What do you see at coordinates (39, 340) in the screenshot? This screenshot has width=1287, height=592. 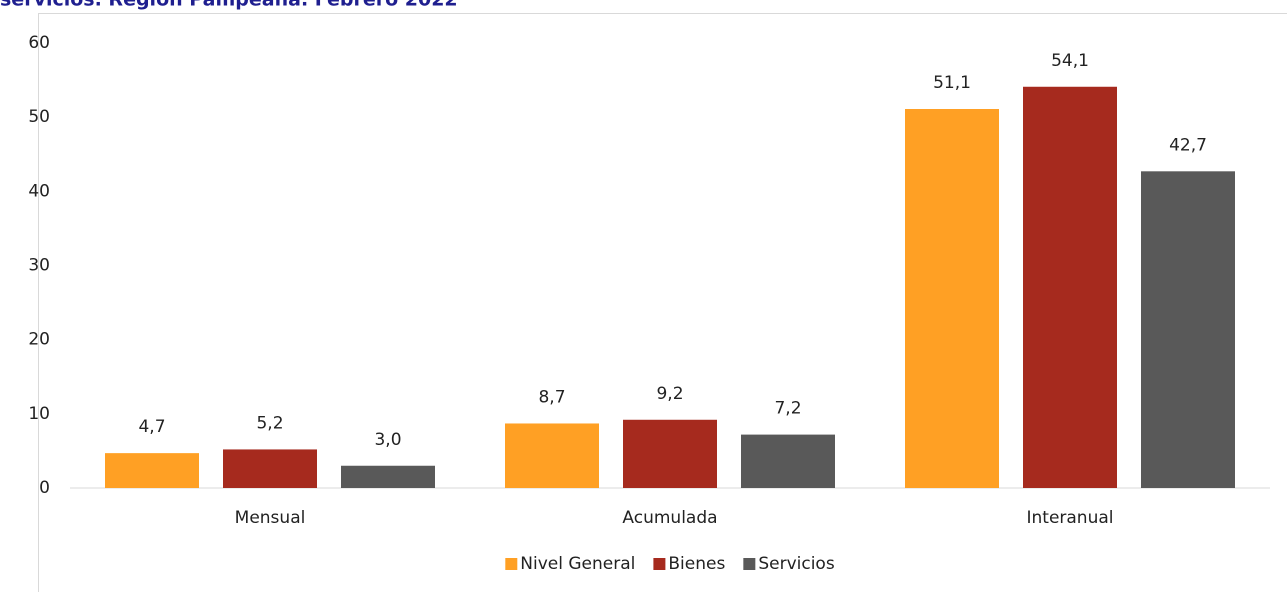 I see `y-tick-label: 20` at bounding box center [39, 340].